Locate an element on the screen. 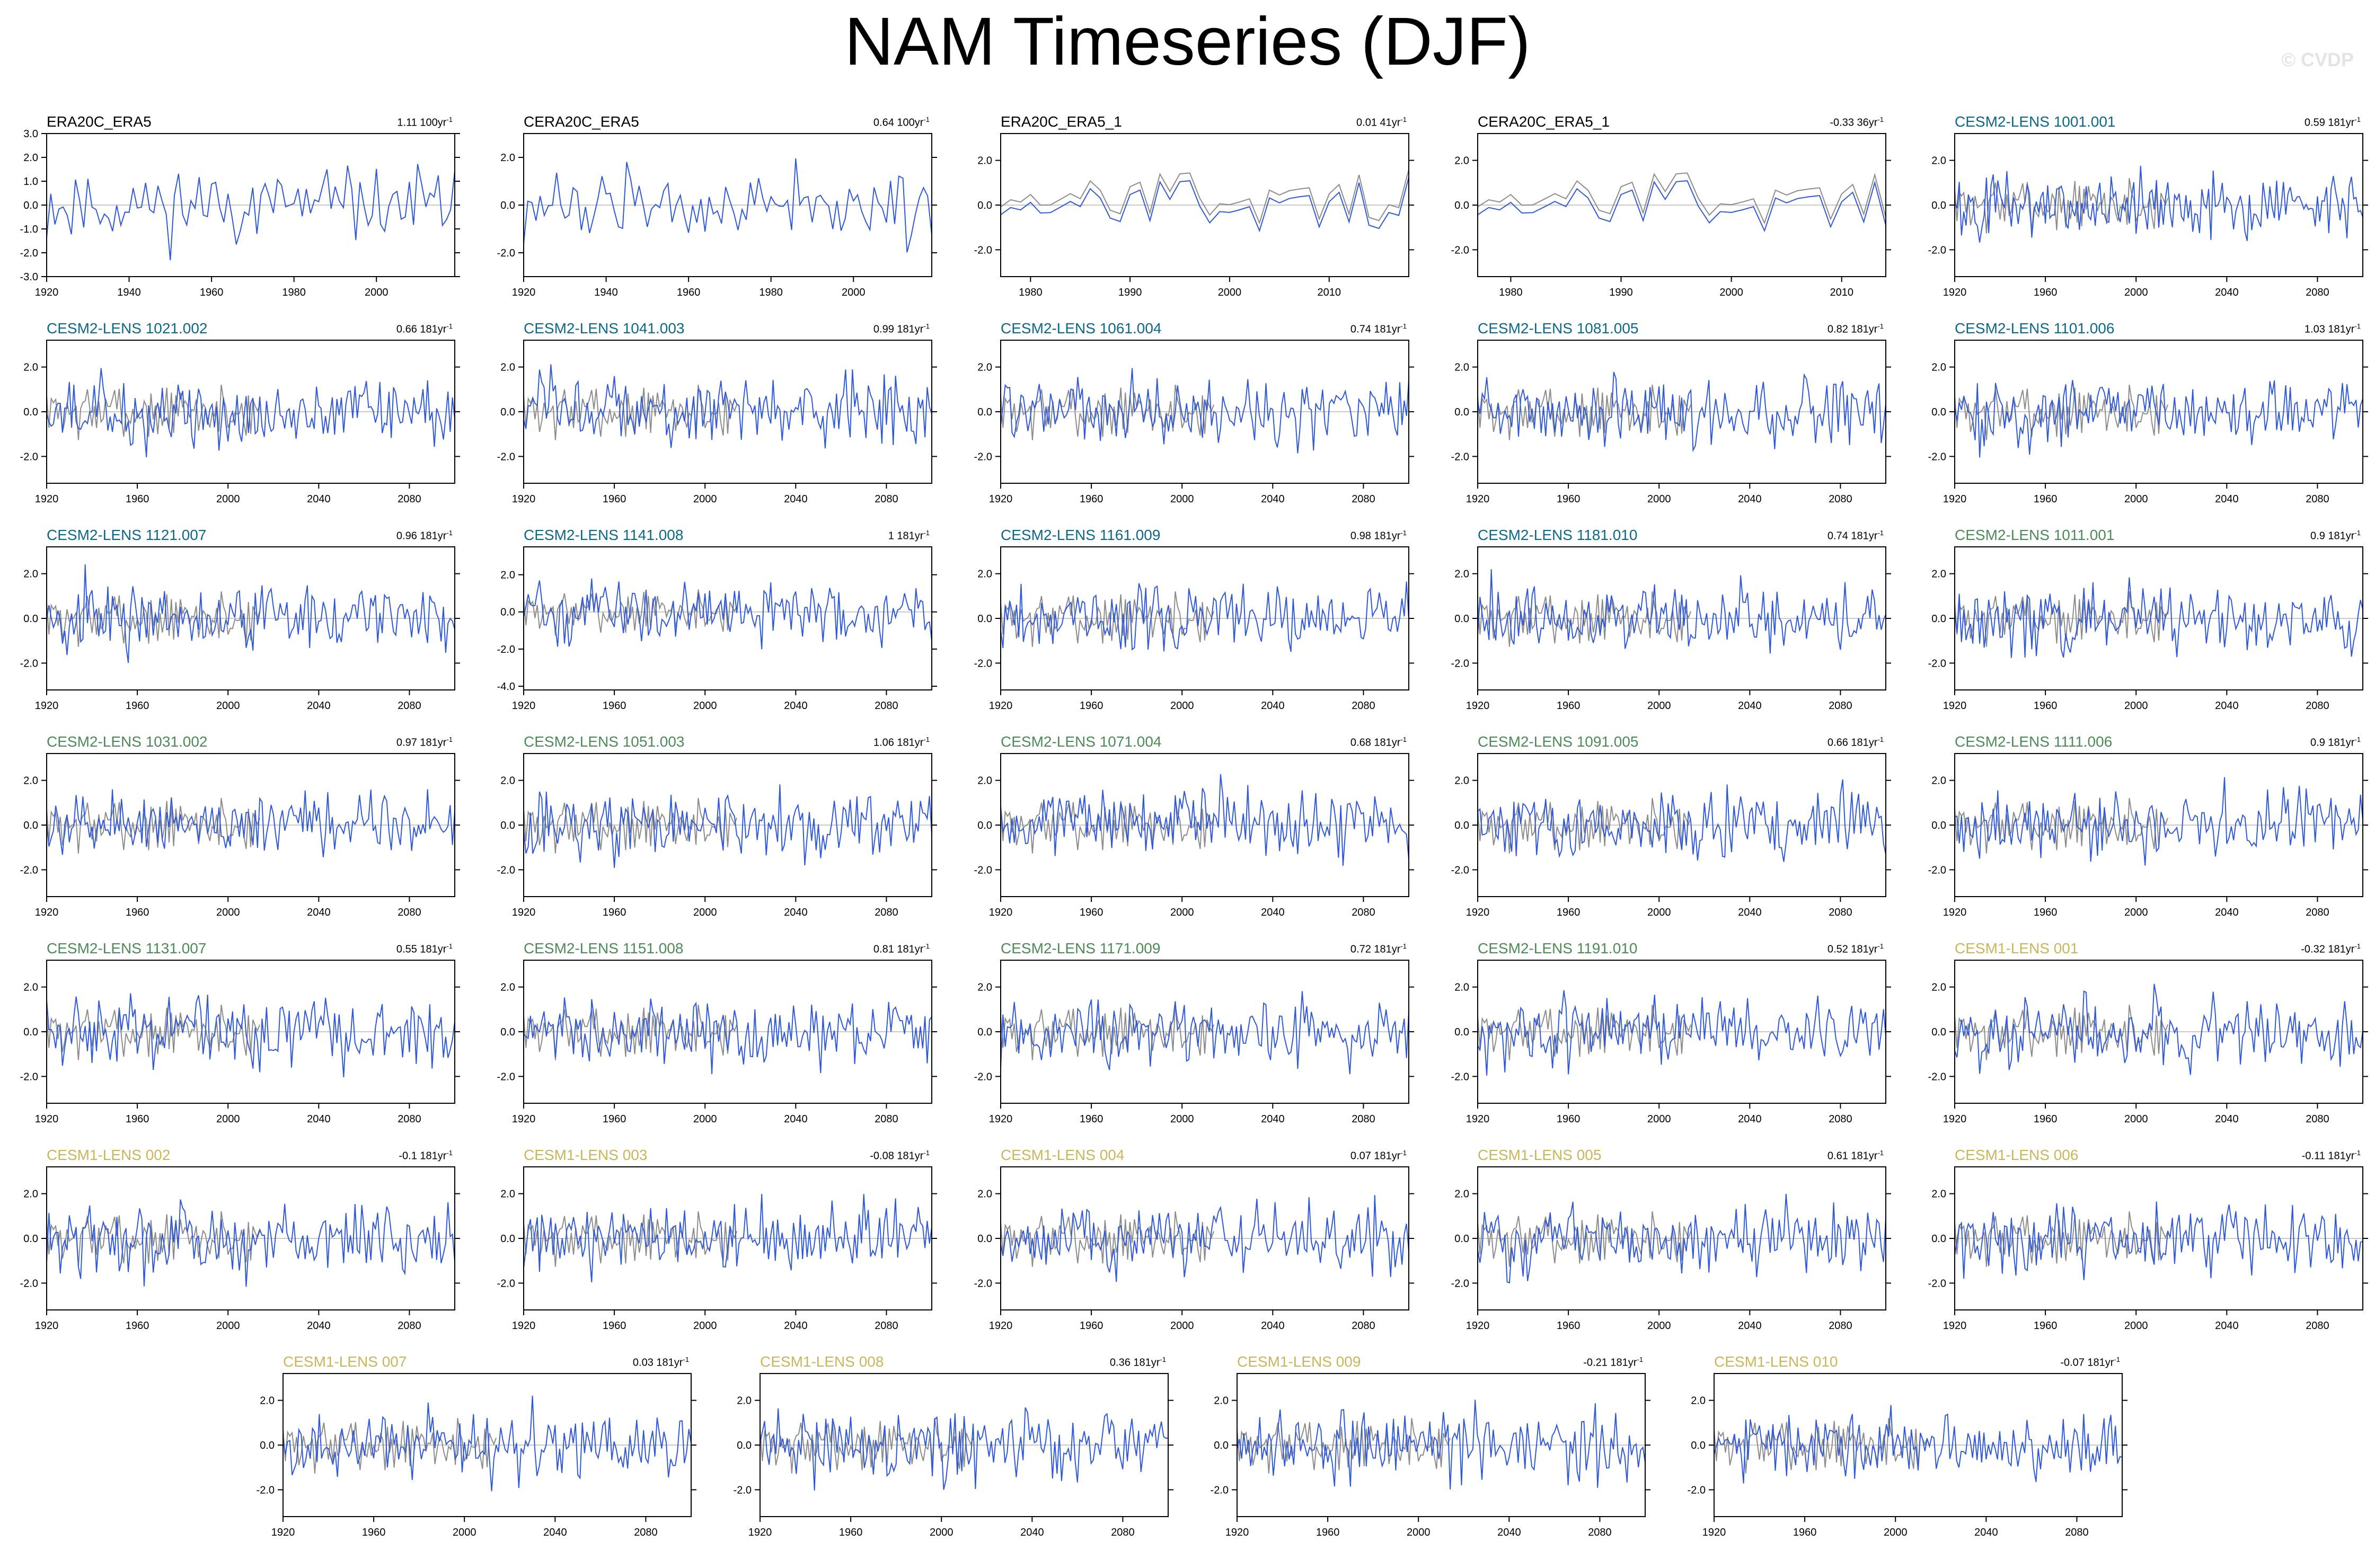 This screenshot has width=2375, height=1568. trend-label: 0.36 181yr-1 is located at coordinates (1138, 1362).